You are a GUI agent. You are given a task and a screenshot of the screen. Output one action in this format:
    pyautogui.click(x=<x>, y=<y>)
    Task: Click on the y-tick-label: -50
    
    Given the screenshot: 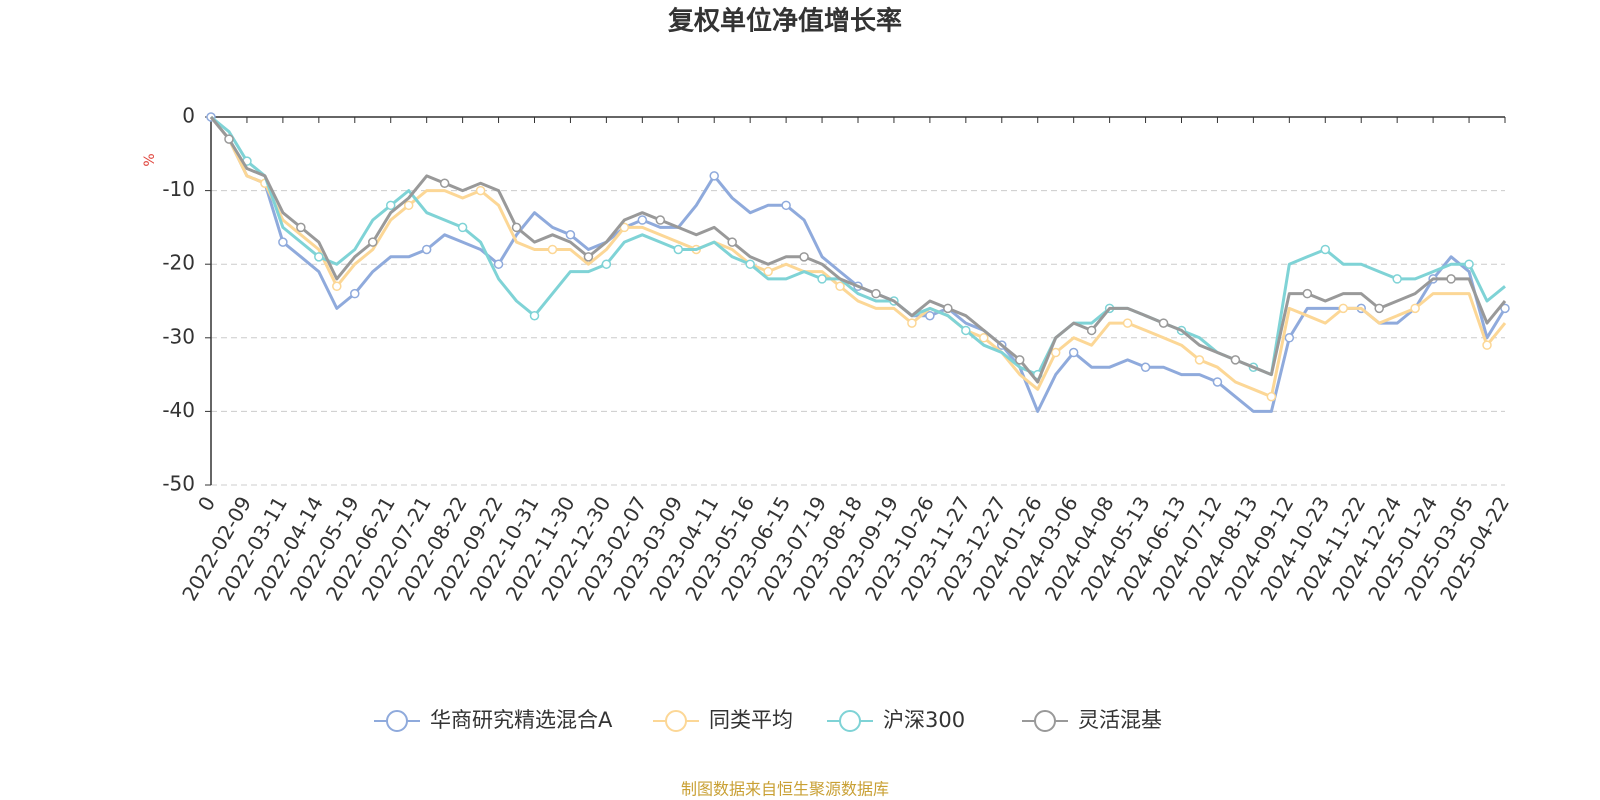 What is the action you would take?
    pyautogui.click(x=178, y=484)
    